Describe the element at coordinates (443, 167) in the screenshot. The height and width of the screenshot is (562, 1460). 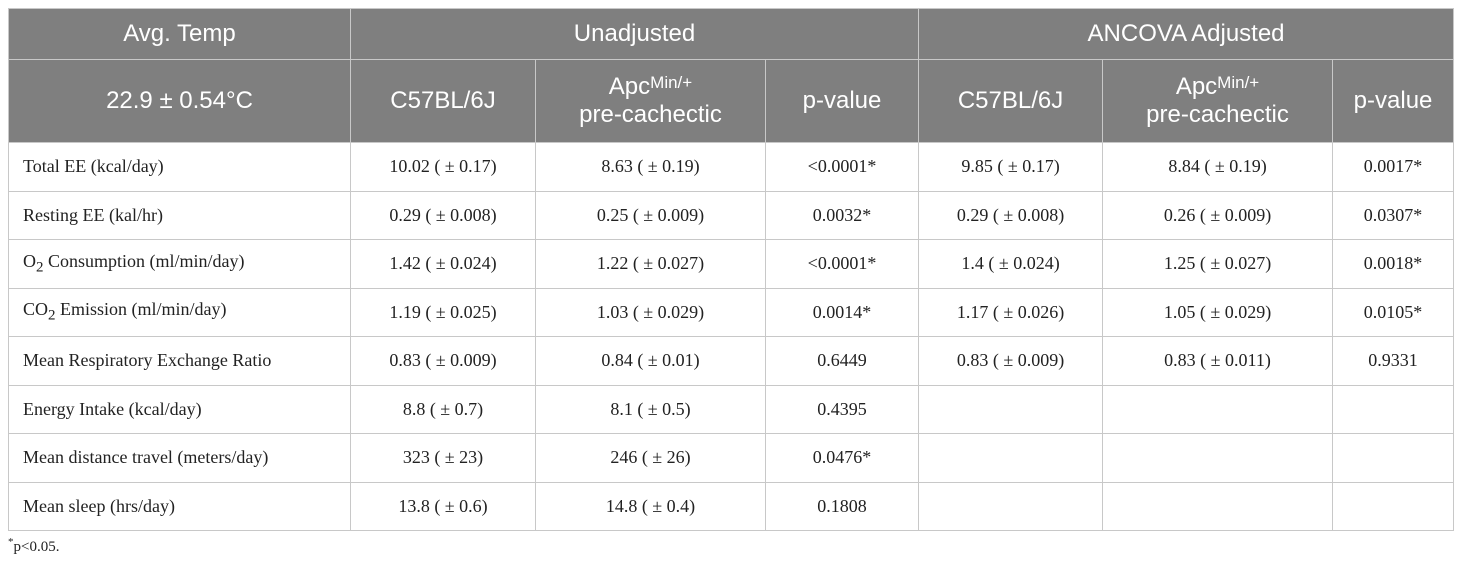
I see `table-cell: 10.02 ( ± 0.17)` at that location.